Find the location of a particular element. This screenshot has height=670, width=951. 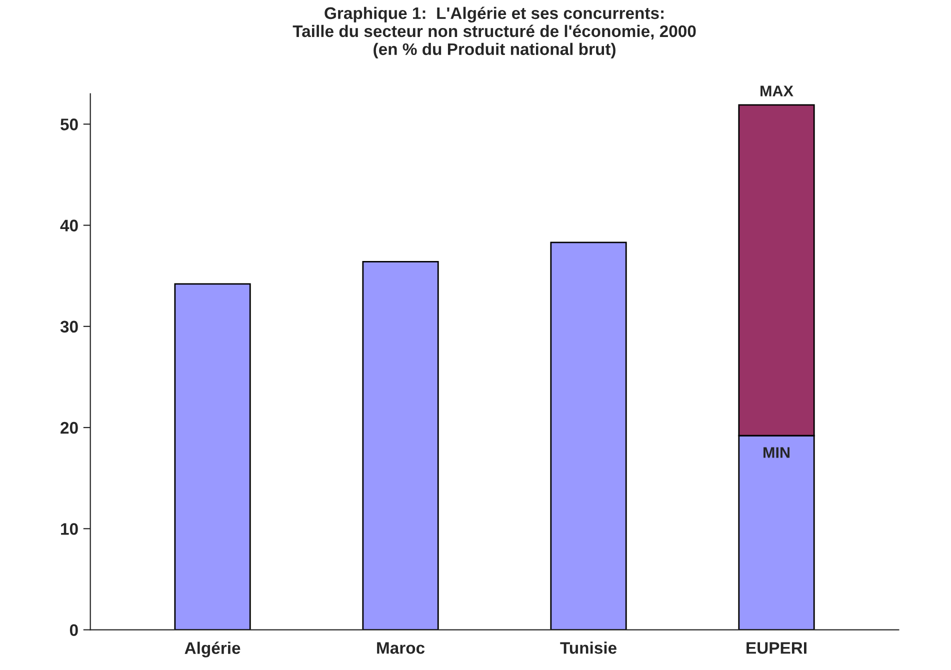

y-tick-label: 20 is located at coordinates (69, 428).